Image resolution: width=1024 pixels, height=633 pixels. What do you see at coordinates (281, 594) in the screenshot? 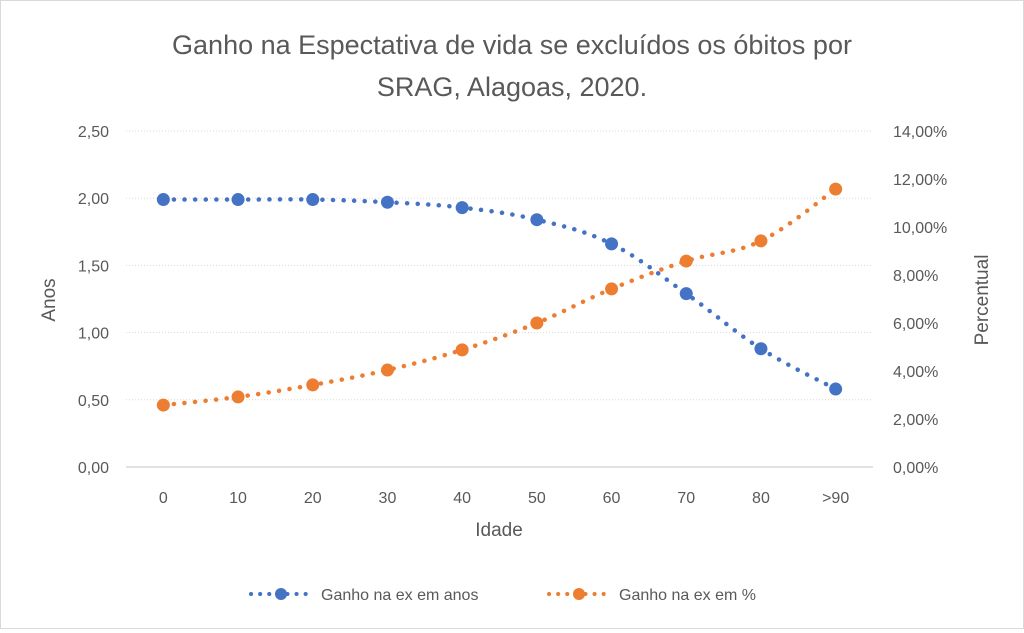
I see `legend-marker-anos` at bounding box center [281, 594].